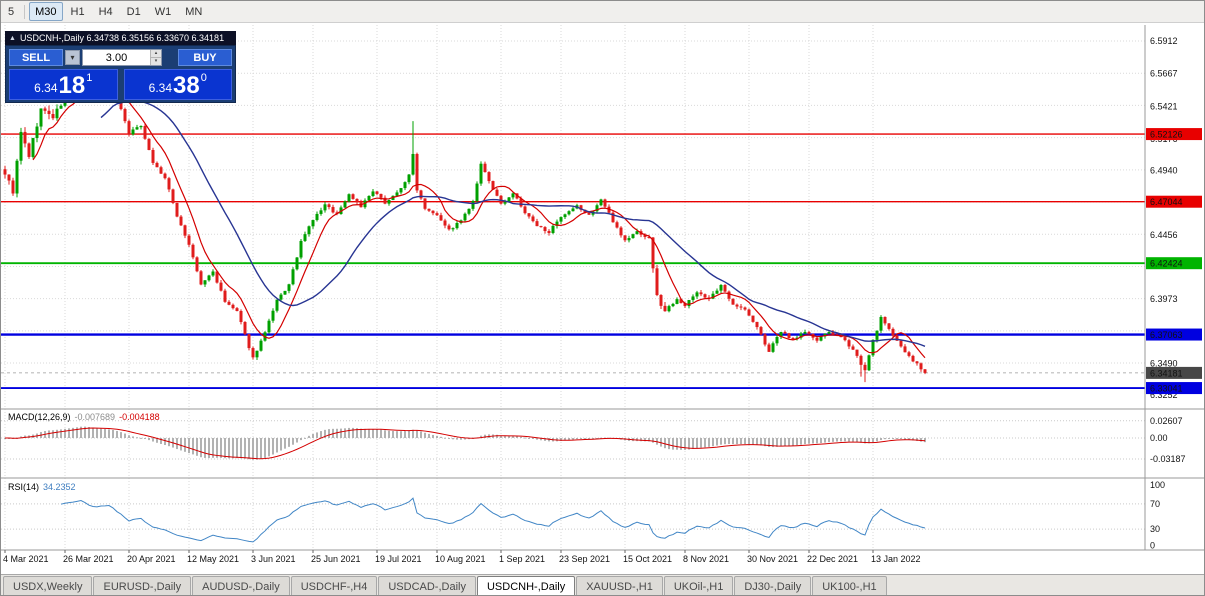 The height and width of the screenshot is (596, 1205). I want to click on trade-controls-row: SELL ▾ ▴ ▾ BUY, so click(120, 57).